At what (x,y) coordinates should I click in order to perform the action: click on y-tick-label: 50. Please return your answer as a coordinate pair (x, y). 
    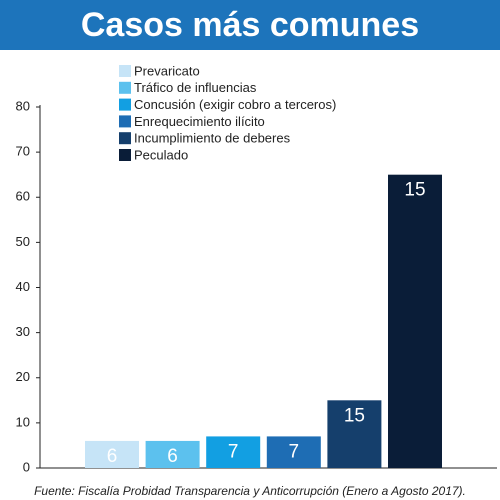
    Looking at the image, I should click on (23, 241).